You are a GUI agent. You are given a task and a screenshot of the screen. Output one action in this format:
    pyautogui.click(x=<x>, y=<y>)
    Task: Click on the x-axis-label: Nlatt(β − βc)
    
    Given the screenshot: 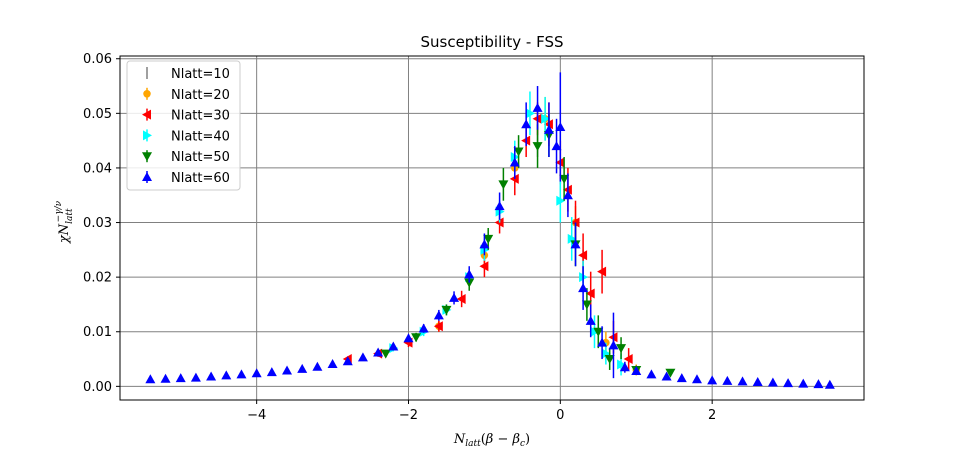 What is the action you would take?
    pyautogui.click(x=491, y=440)
    